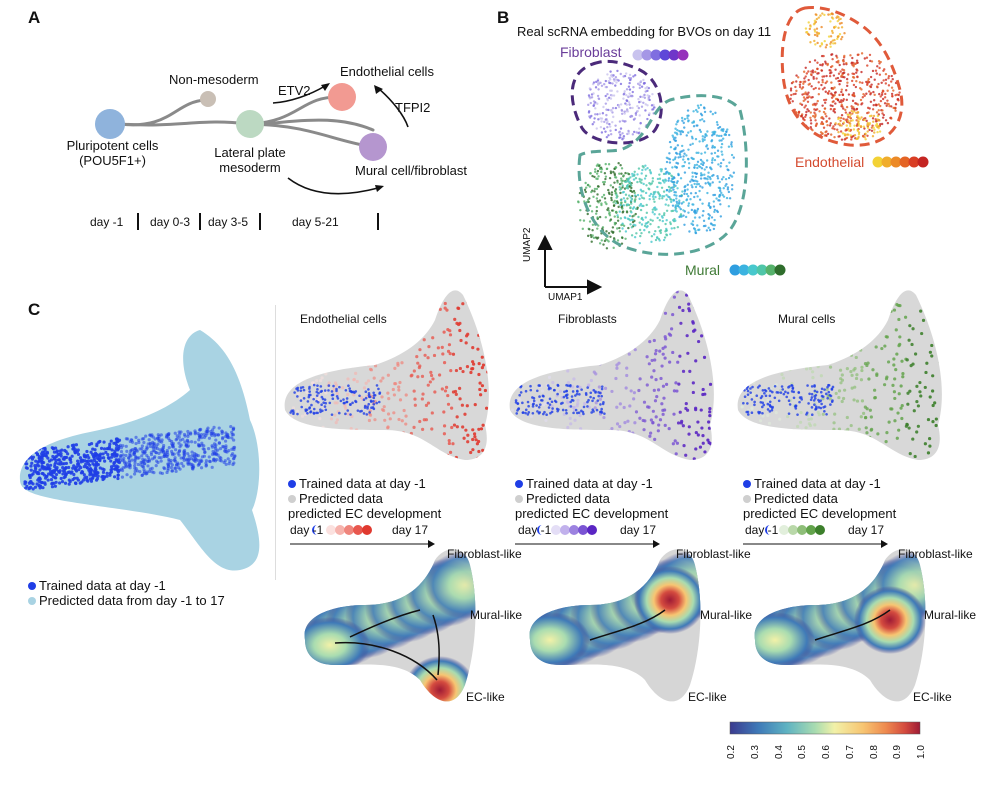  Describe the element at coordinates (364, 513) in the screenshot. I see `legend-sub-ec-dev: predicted EC development` at that location.